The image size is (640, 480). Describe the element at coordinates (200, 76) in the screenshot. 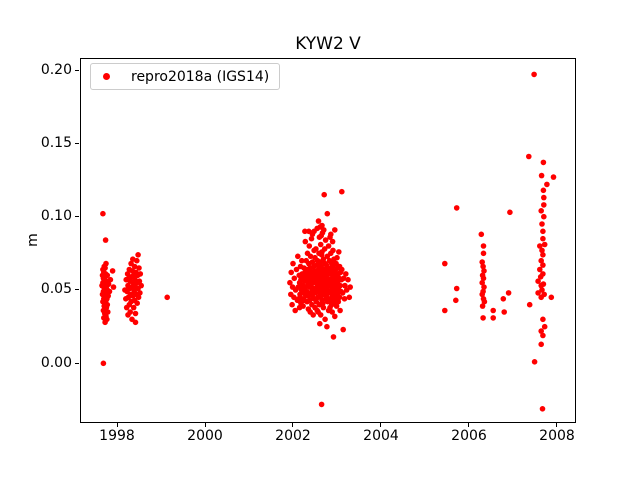

I see `legend-label: repro2018a (IGS14)` at that location.